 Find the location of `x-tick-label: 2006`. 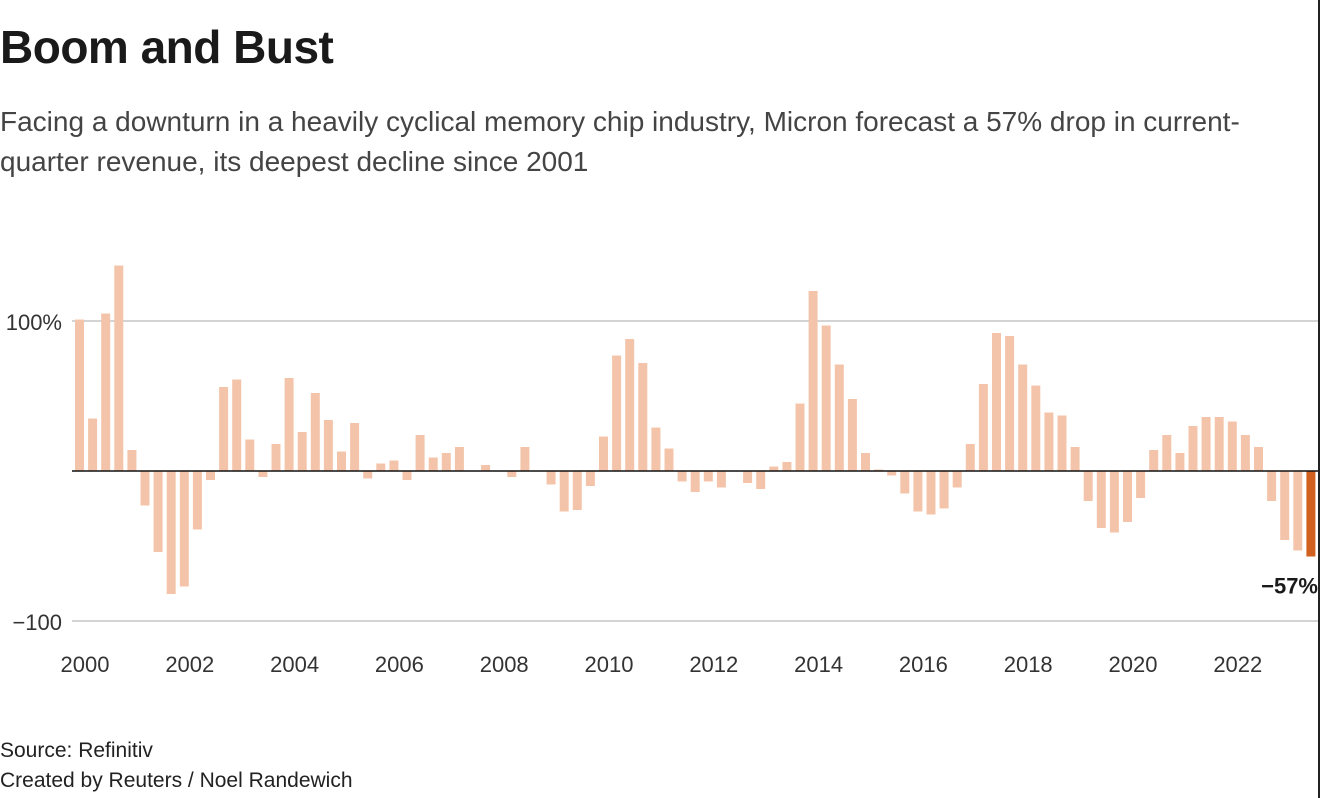

x-tick-label: 2006 is located at coordinates (399, 664).